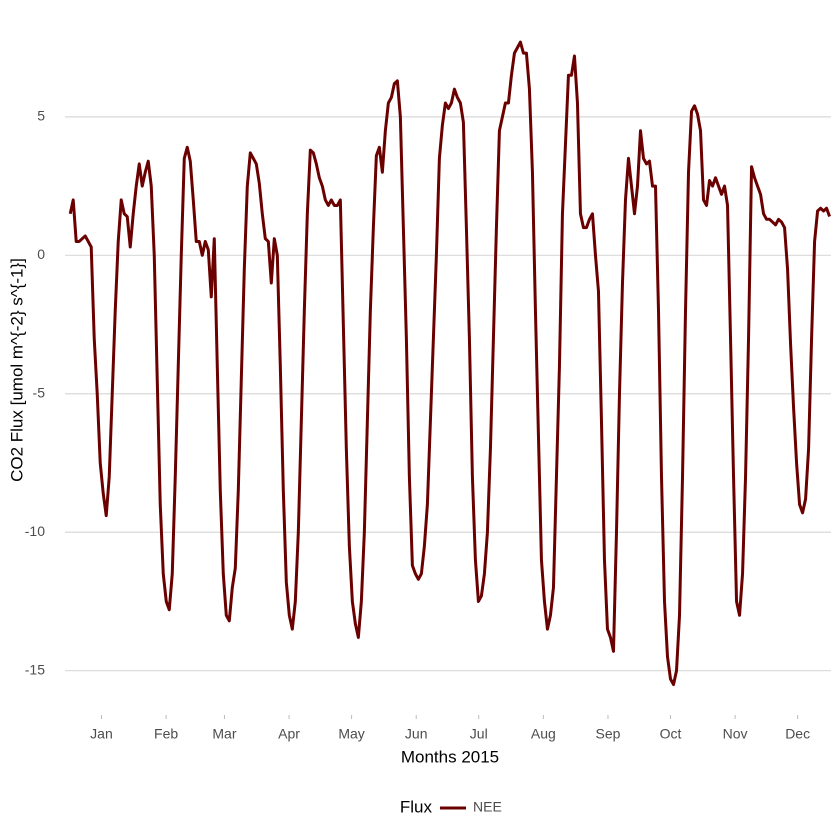 The image size is (840, 840). Describe the element at coordinates (416, 806) in the screenshot. I see `legend-title: Flux` at that location.